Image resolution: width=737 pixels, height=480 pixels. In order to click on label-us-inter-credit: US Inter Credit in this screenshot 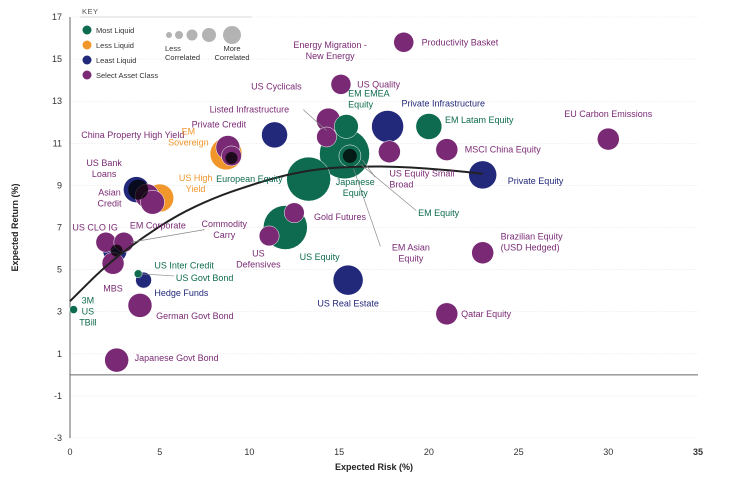, I will do `click(184, 265)`.